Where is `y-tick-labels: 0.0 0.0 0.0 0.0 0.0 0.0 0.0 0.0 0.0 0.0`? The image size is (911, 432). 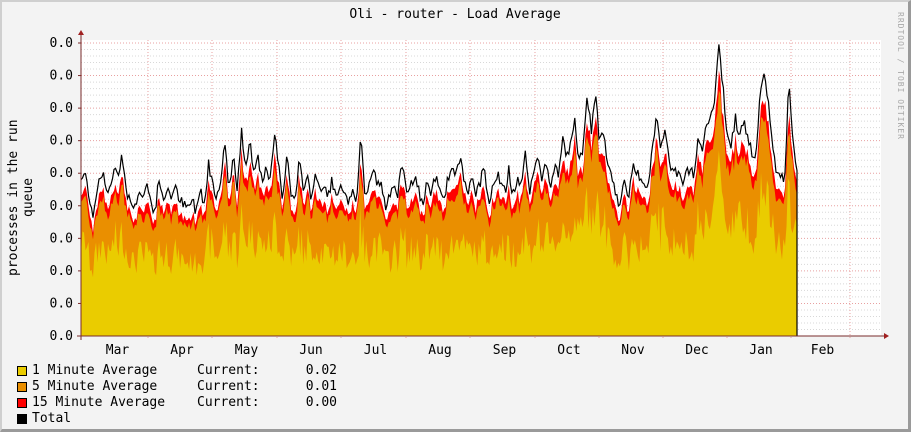 y-tick-labels: 0.0 0.0 0.0 0.0 0.0 0.0 0.0 0.0 0.0 0.0 is located at coordinates (61, 190).